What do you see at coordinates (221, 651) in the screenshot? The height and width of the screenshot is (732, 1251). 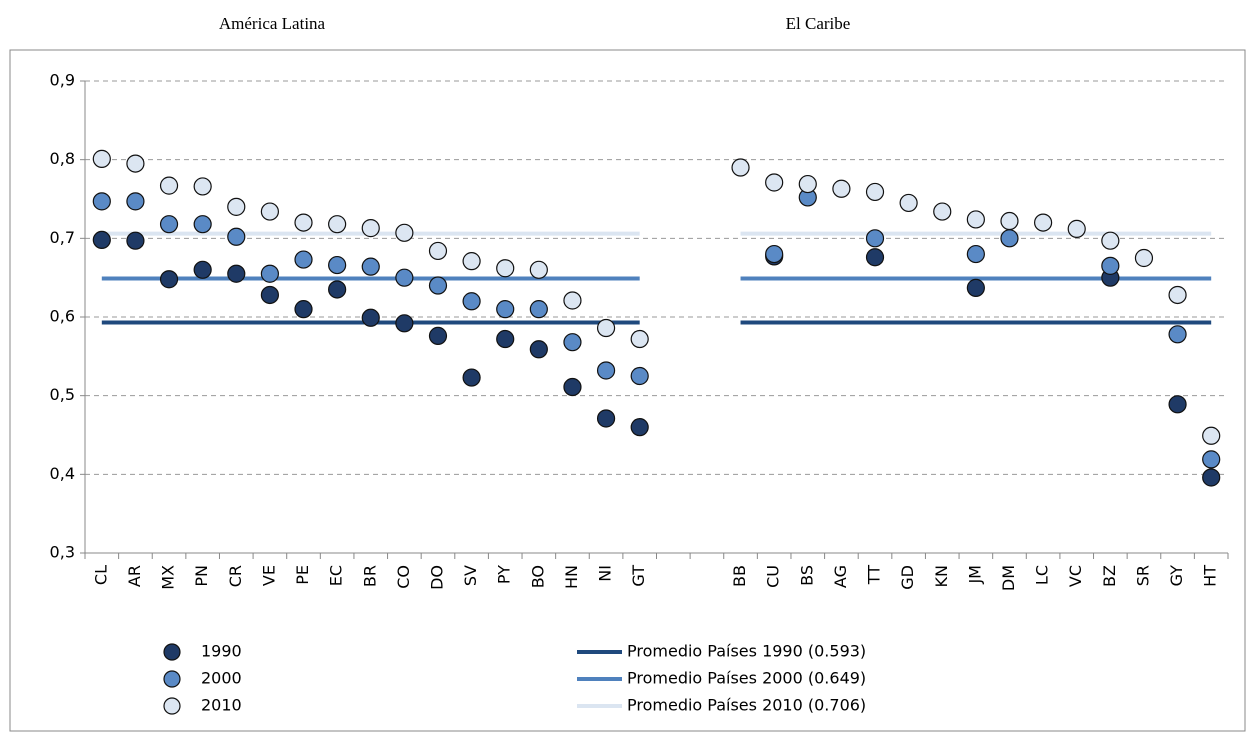 I see `legend-label: 1990` at bounding box center [221, 651].